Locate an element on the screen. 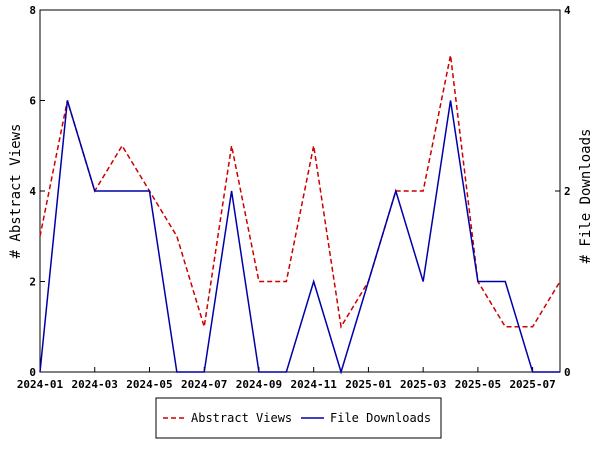 The height and width of the screenshot is (450, 600). legend-box is located at coordinates (298, 418).